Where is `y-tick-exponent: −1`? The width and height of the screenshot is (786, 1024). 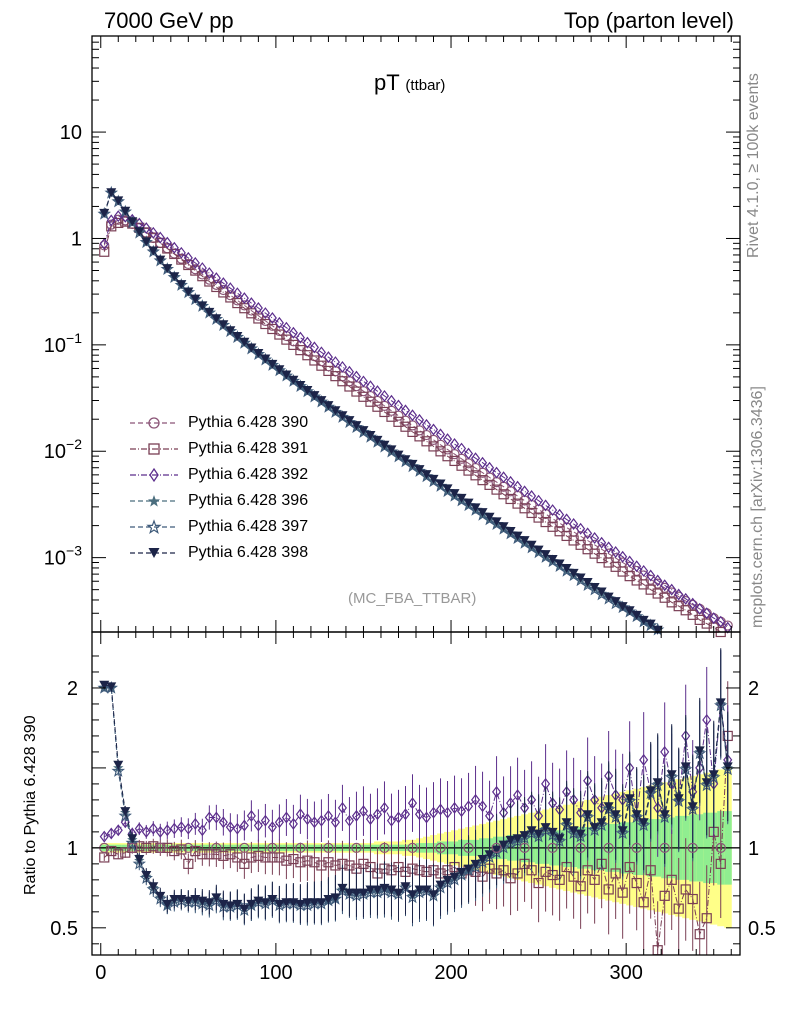 y-tick-exponent: −1 is located at coordinates (74, 338).